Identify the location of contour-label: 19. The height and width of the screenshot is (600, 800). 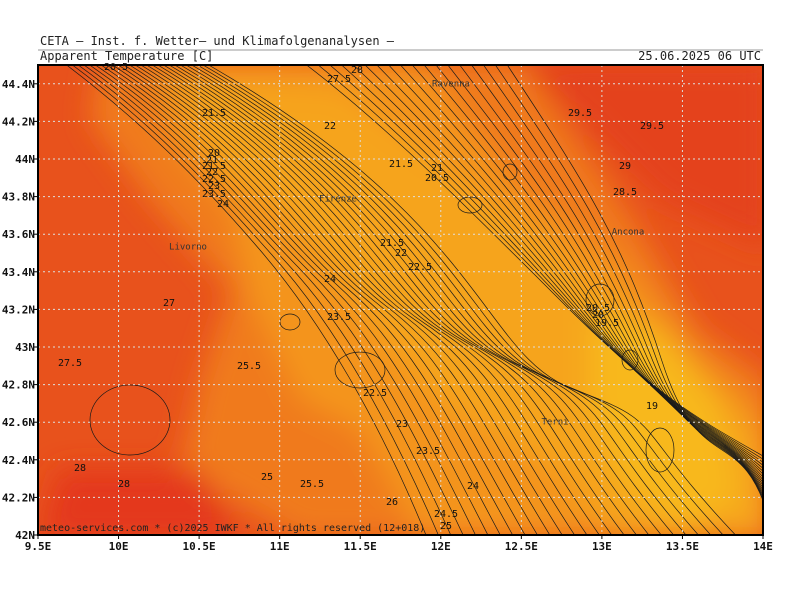
(652, 406).